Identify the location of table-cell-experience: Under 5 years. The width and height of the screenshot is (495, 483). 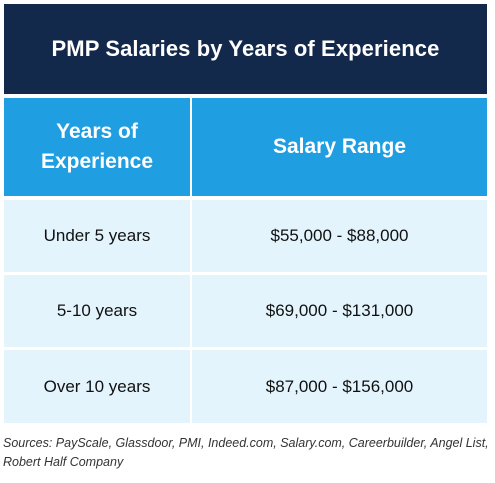
(97, 236).